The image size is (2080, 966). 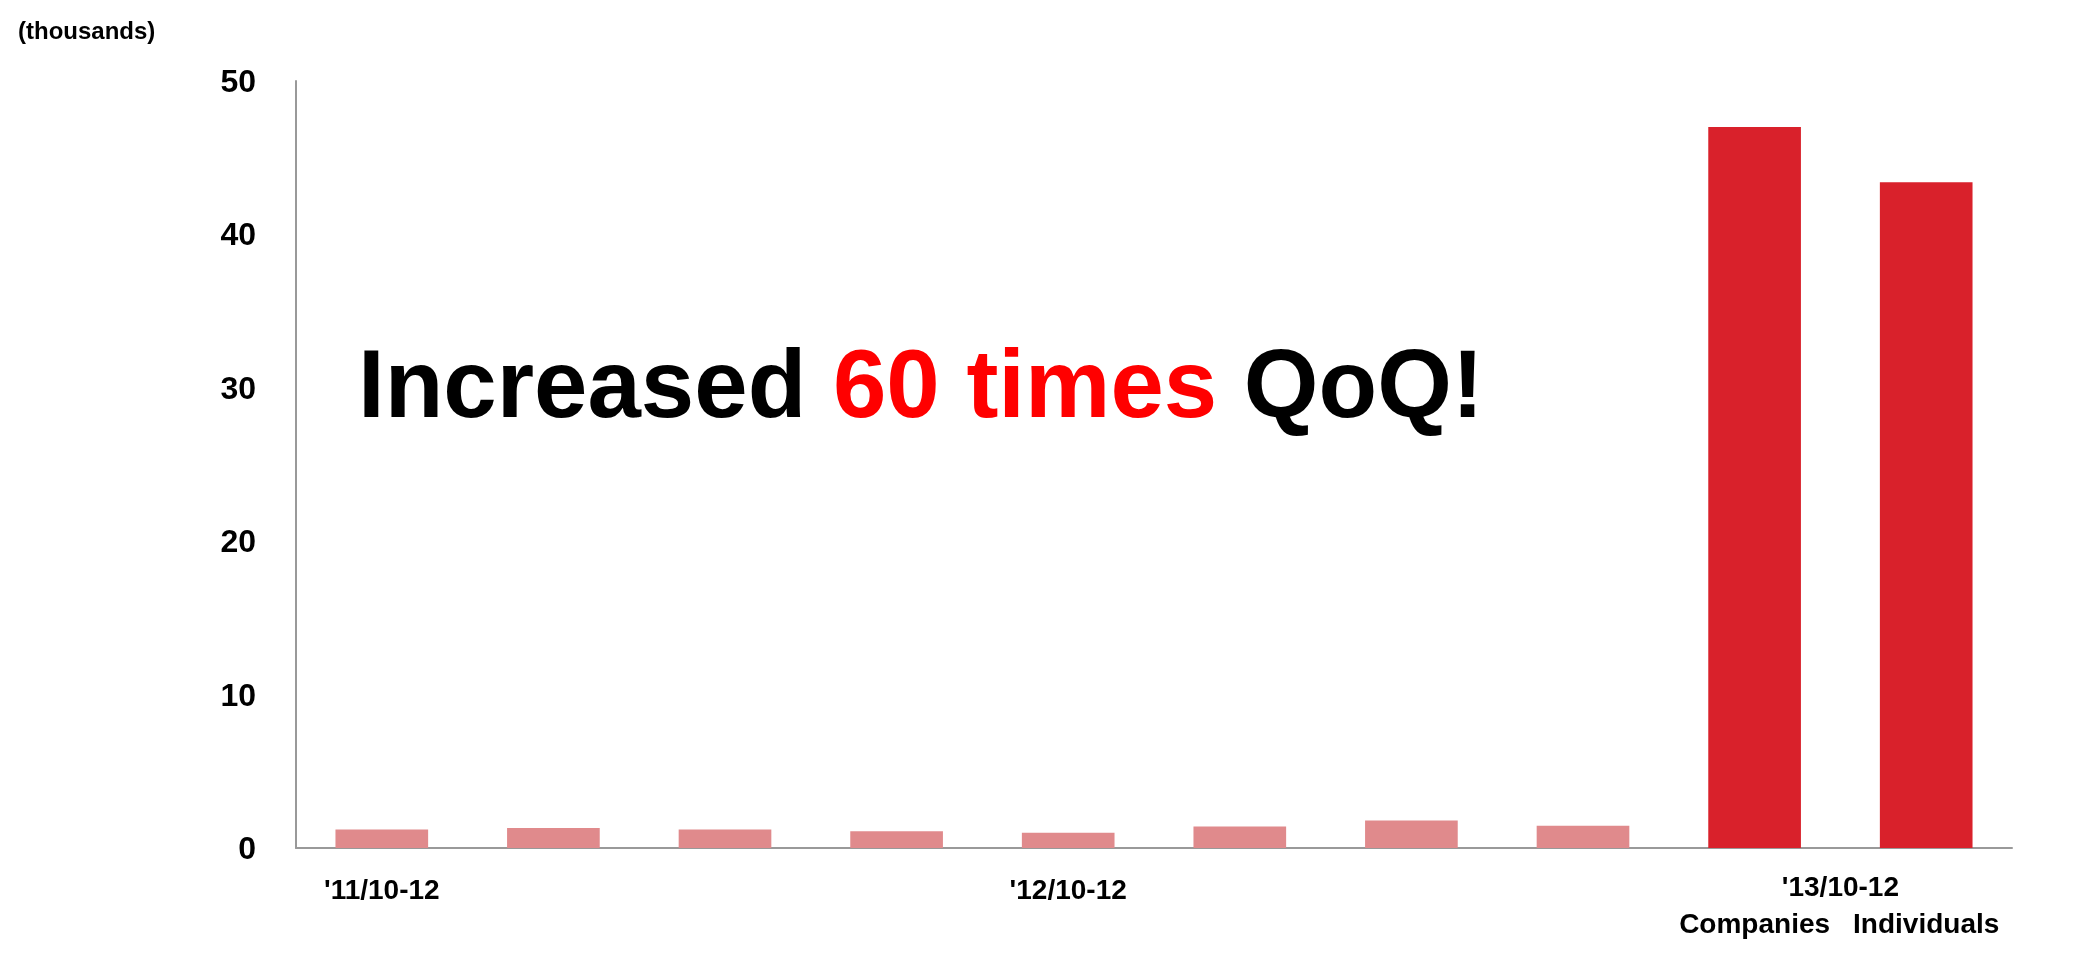 I want to click on text: '13/10-12, so click(x=1840, y=886).